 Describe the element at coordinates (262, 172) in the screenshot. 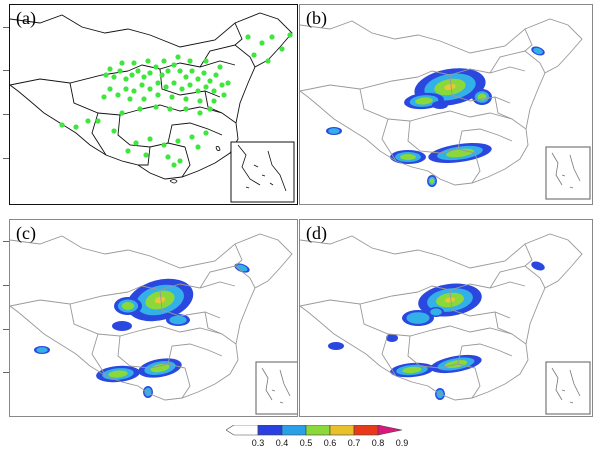

I see `south-china-sea-inset` at that location.